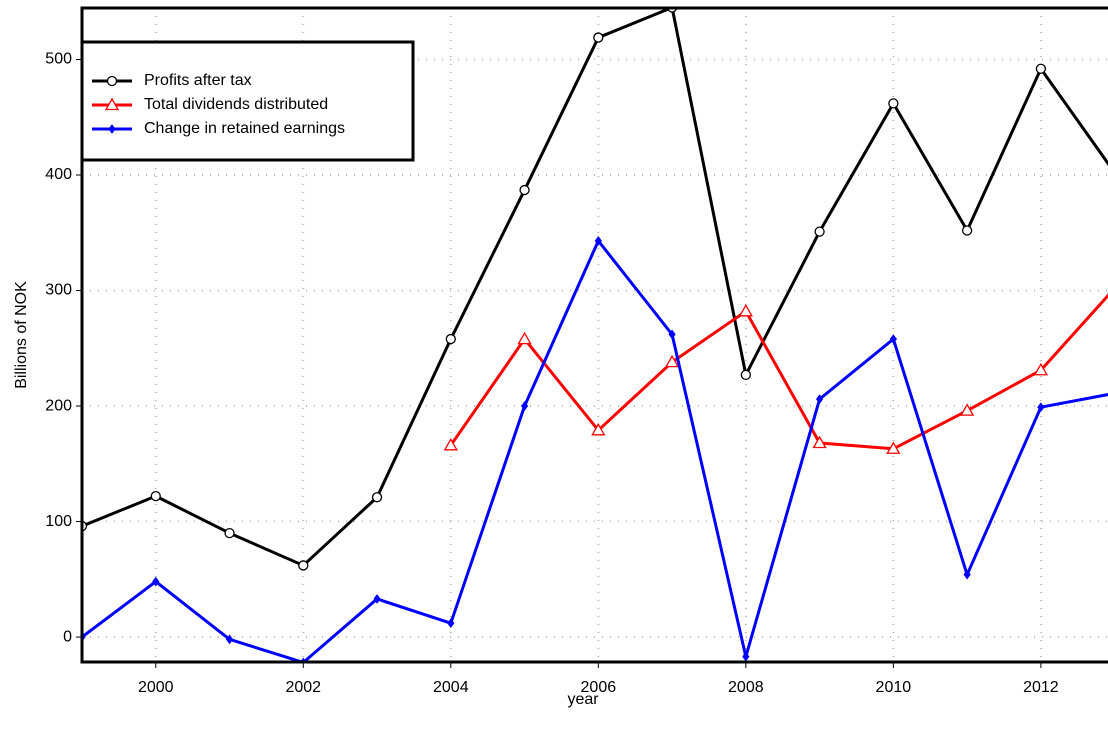  What do you see at coordinates (21, 335) in the screenshot?
I see `y-axis-label: Billions of NOK` at bounding box center [21, 335].